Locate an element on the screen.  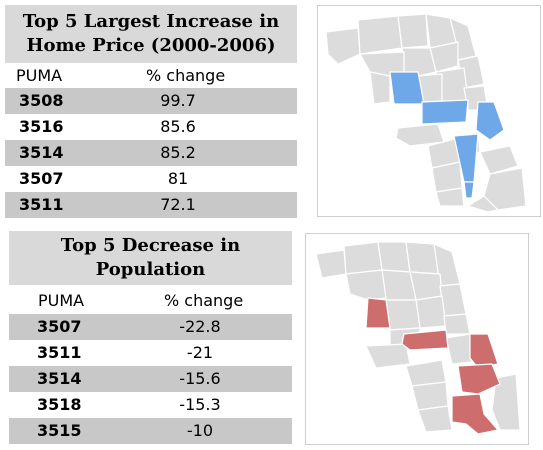
table-row: 3507 81 is located at coordinates (151, 179).